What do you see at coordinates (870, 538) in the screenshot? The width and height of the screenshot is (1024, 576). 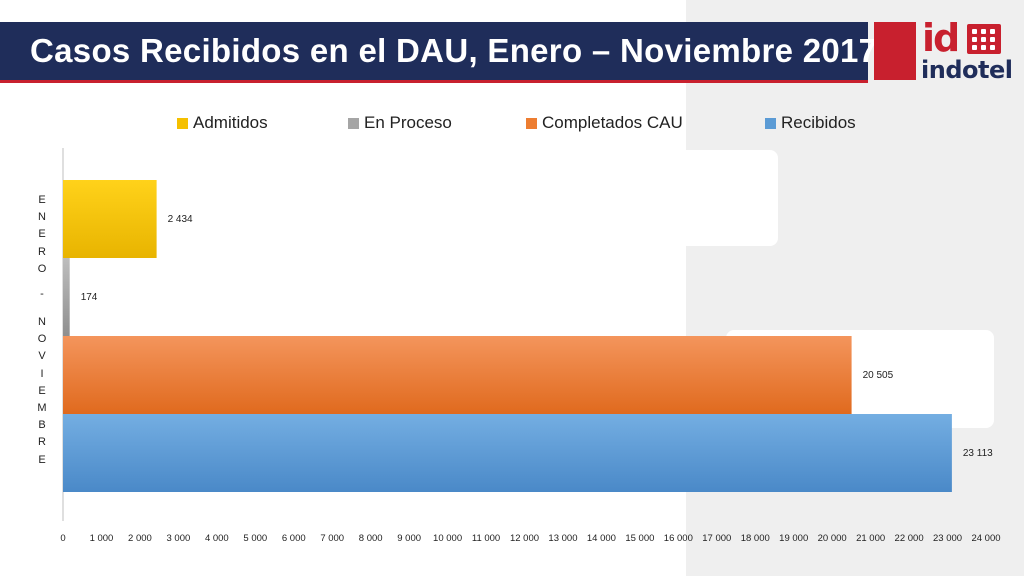 I see `x-tick-label: 21 000` at bounding box center [870, 538].